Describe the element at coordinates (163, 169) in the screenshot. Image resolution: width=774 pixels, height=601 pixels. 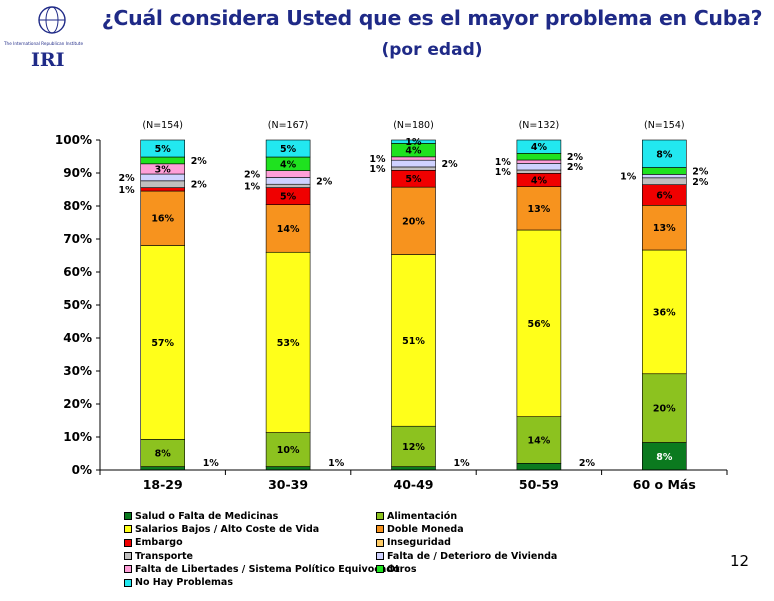
I see `data-label: 3%` at that location.